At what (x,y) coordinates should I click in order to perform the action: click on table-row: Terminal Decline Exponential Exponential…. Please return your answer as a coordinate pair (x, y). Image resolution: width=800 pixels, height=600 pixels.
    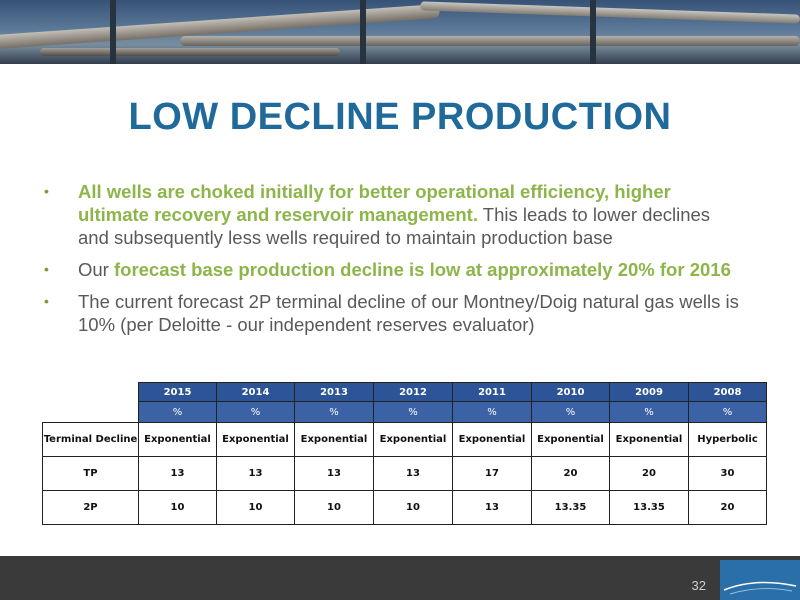
    Looking at the image, I should click on (404, 439).